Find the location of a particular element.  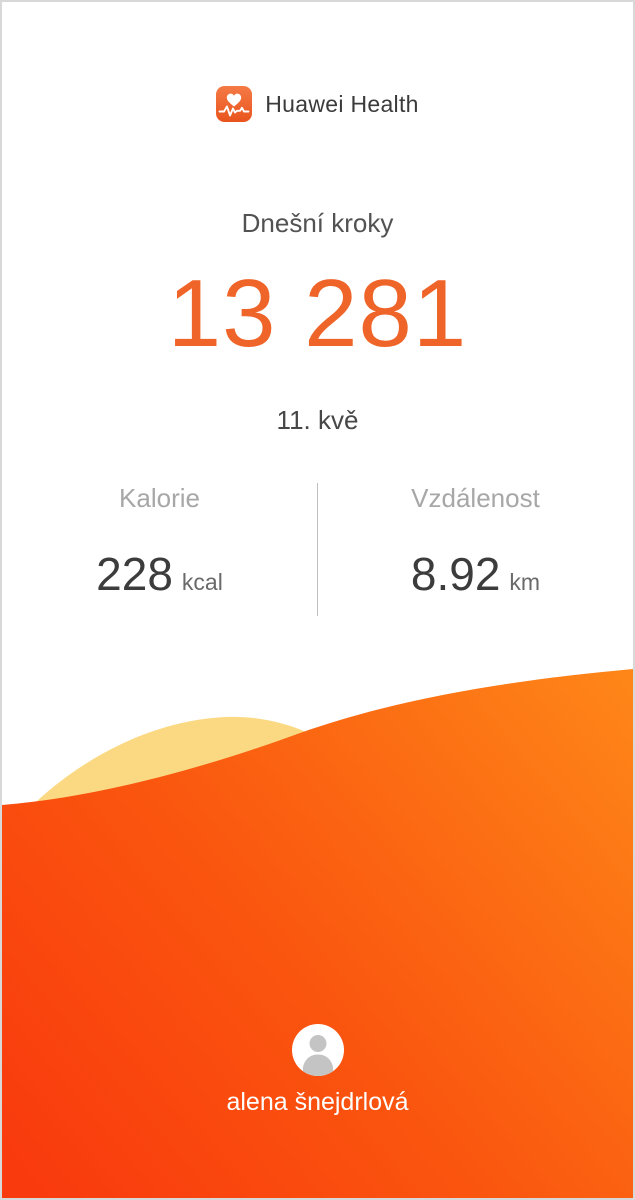

app-header: Huawei Health is located at coordinates (317, 104).